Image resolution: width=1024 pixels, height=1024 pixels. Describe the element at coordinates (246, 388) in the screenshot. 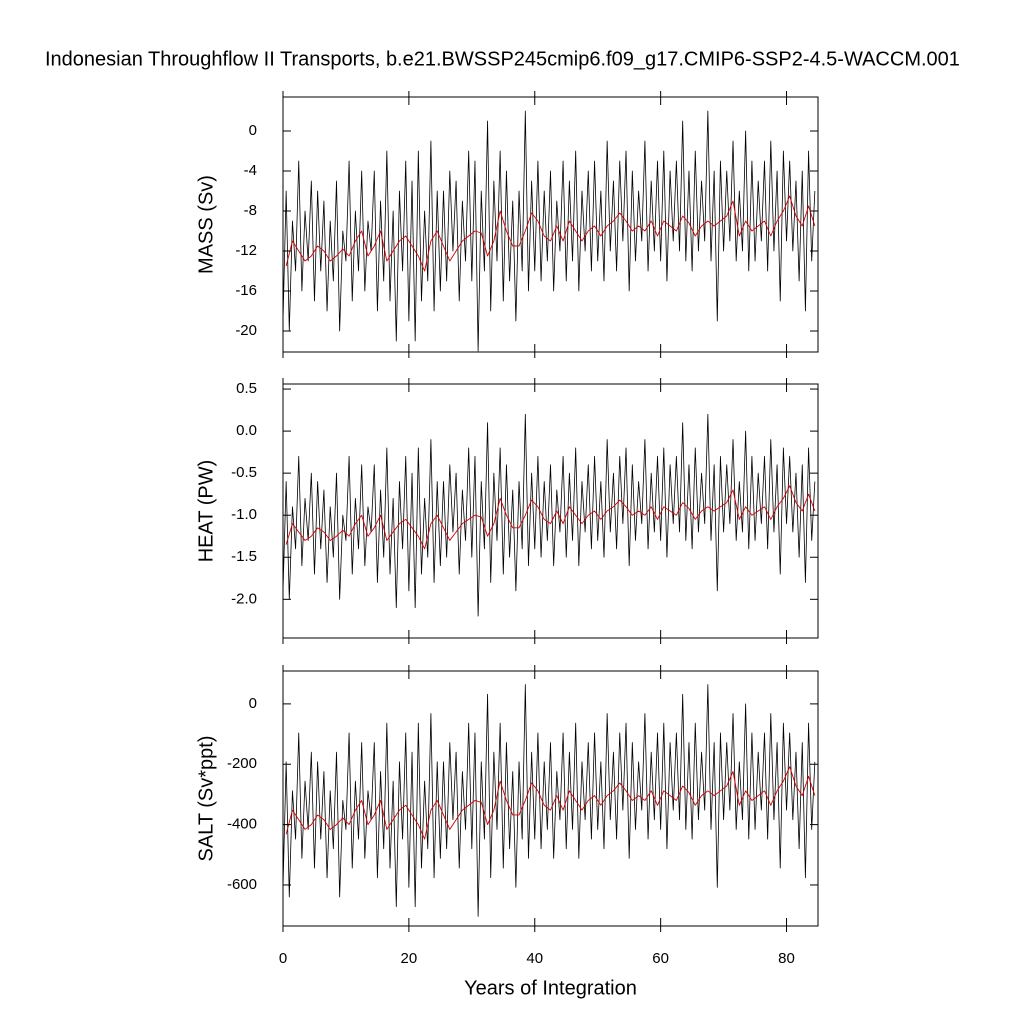

I see `y-tick-label: 0.5` at that location.